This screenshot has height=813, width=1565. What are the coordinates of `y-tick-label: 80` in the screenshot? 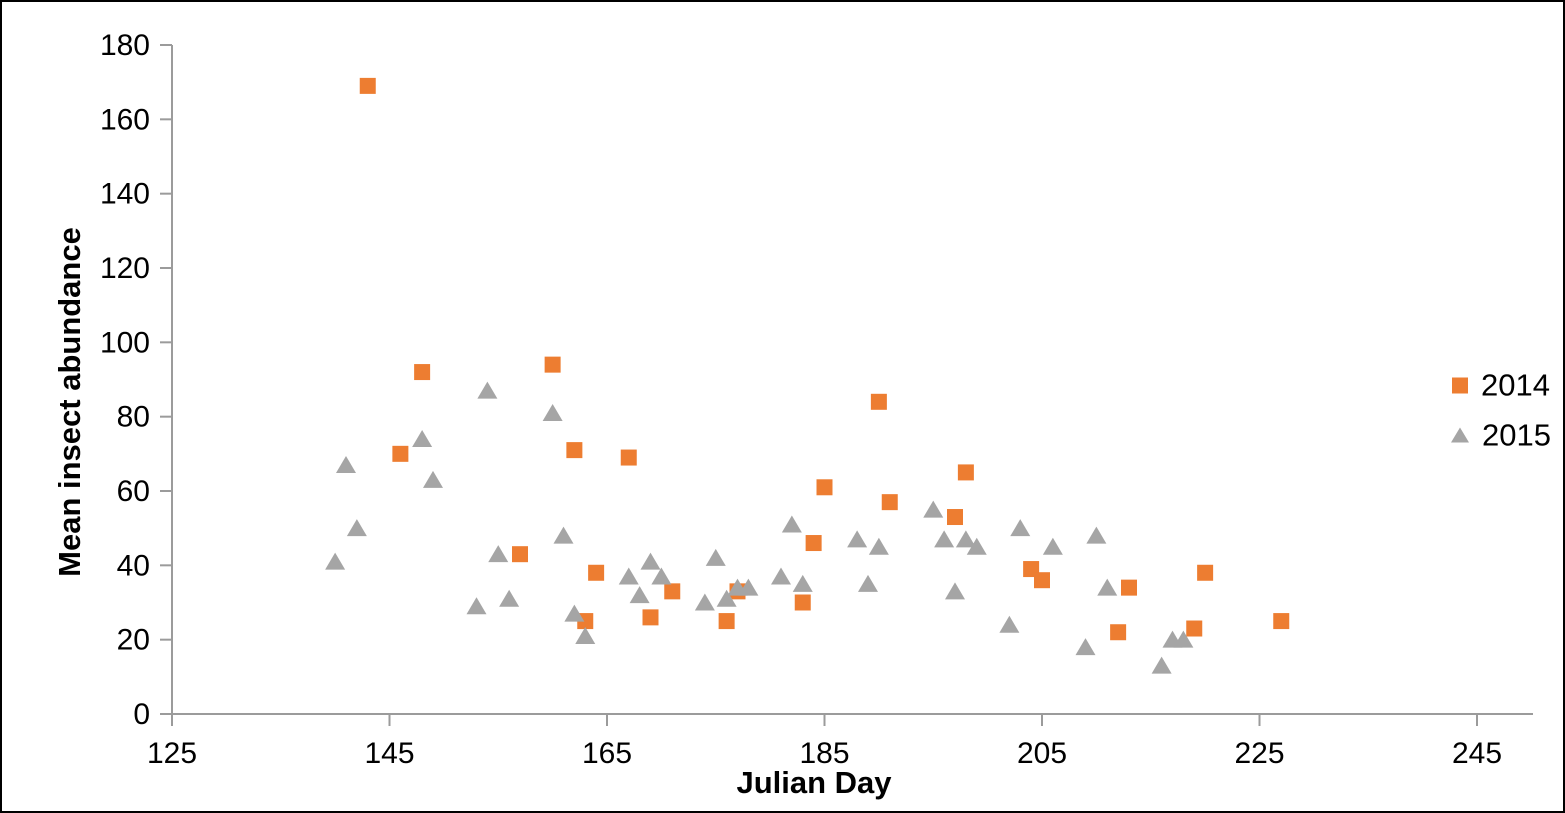 It's located at (133, 417).